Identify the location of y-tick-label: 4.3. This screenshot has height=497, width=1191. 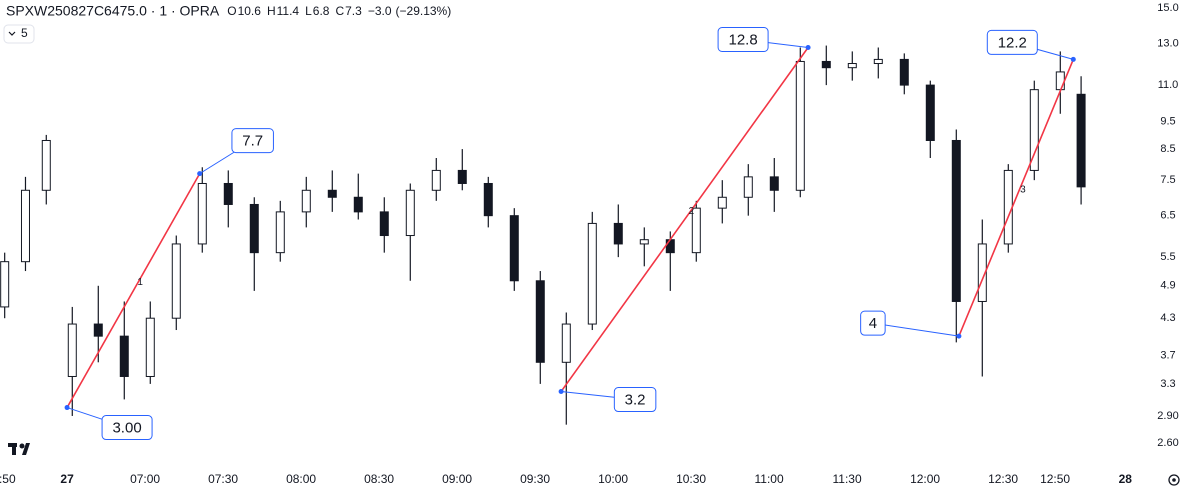
(1167, 318).